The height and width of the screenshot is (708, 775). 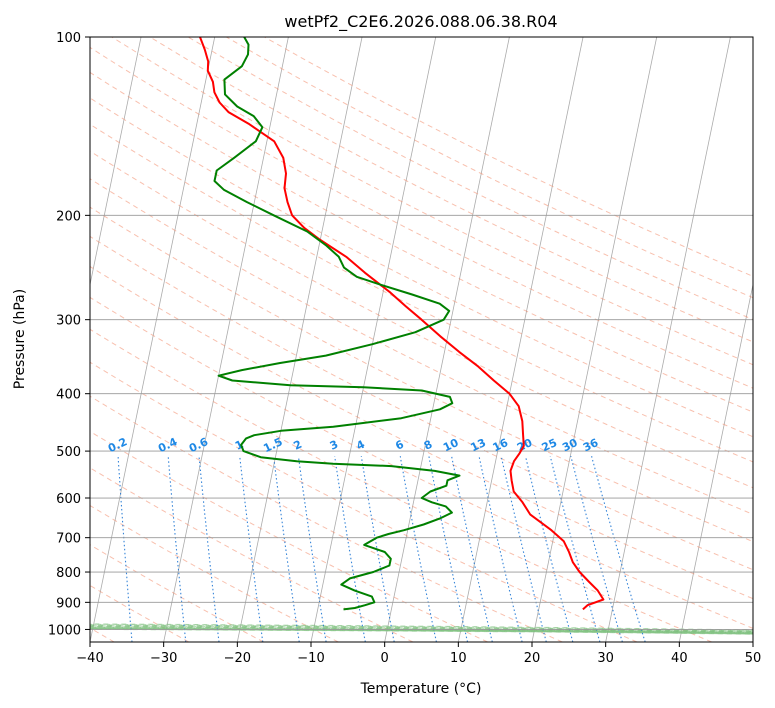 I want to click on y-tick-label: 700, so click(x=68, y=539).